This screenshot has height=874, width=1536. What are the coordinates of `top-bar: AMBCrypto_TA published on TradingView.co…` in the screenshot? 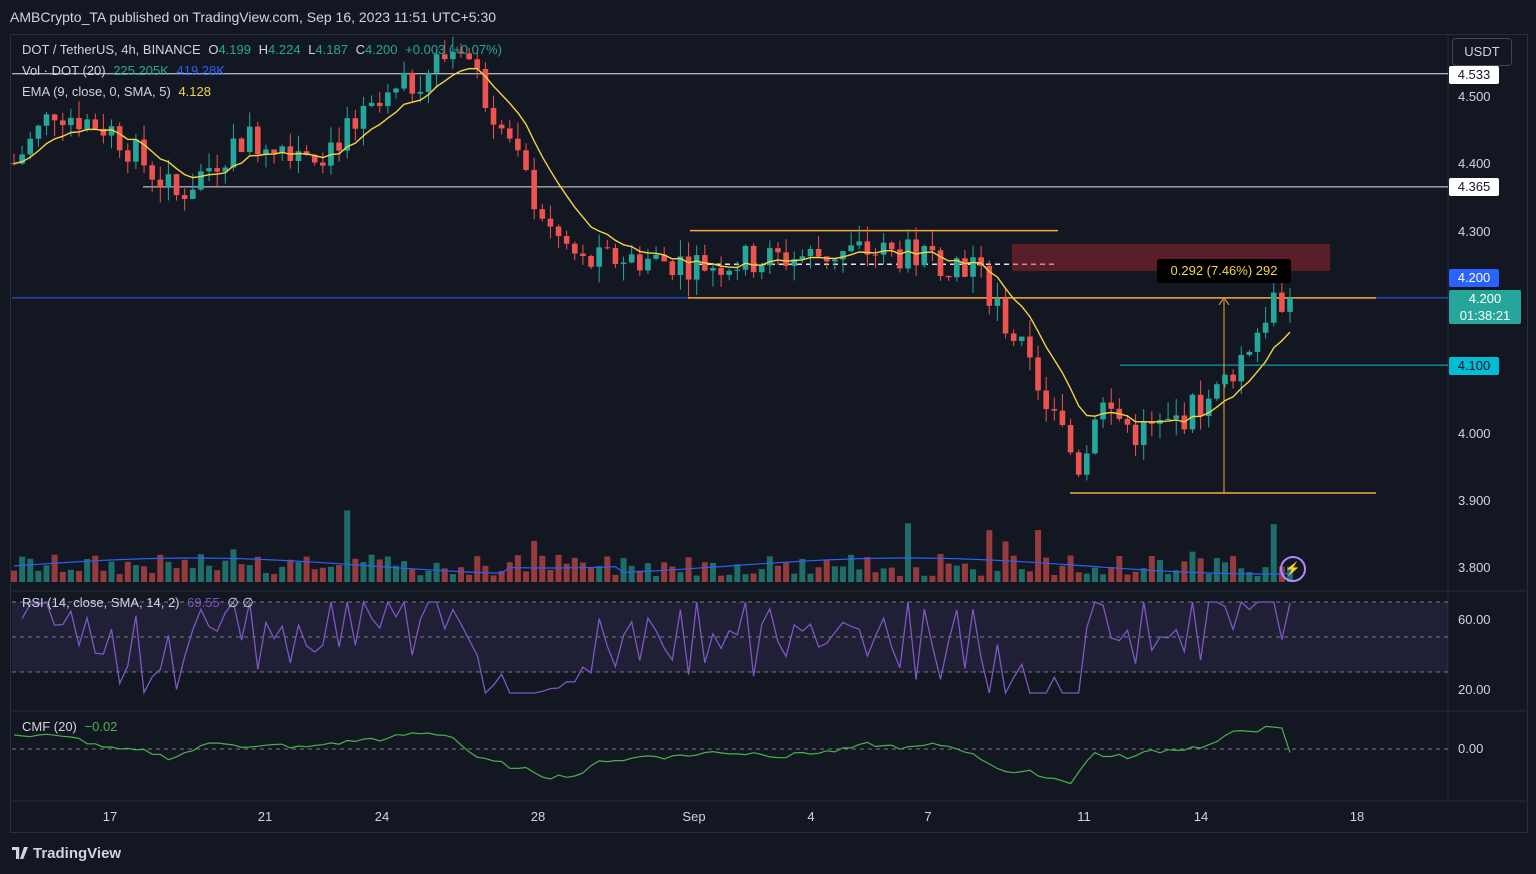 It's located at (768, 17).